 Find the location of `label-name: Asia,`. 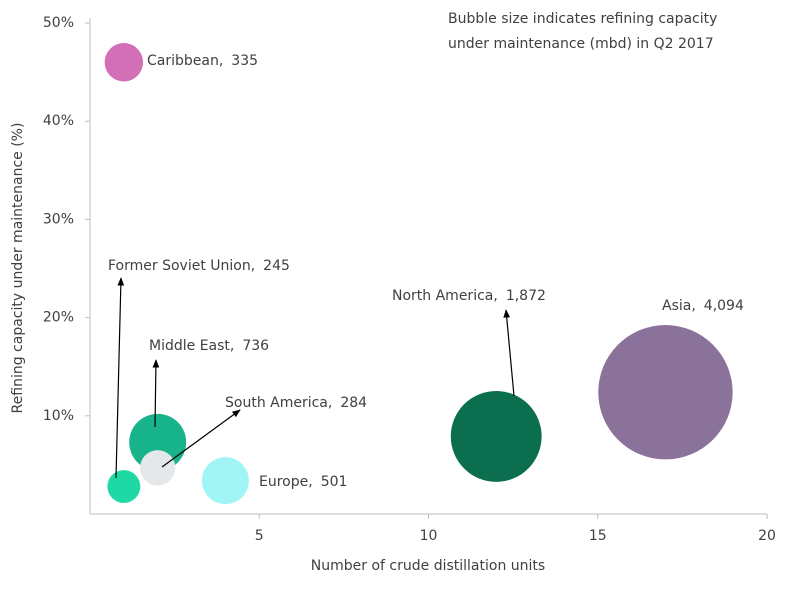

label-name: Asia, is located at coordinates (679, 306).